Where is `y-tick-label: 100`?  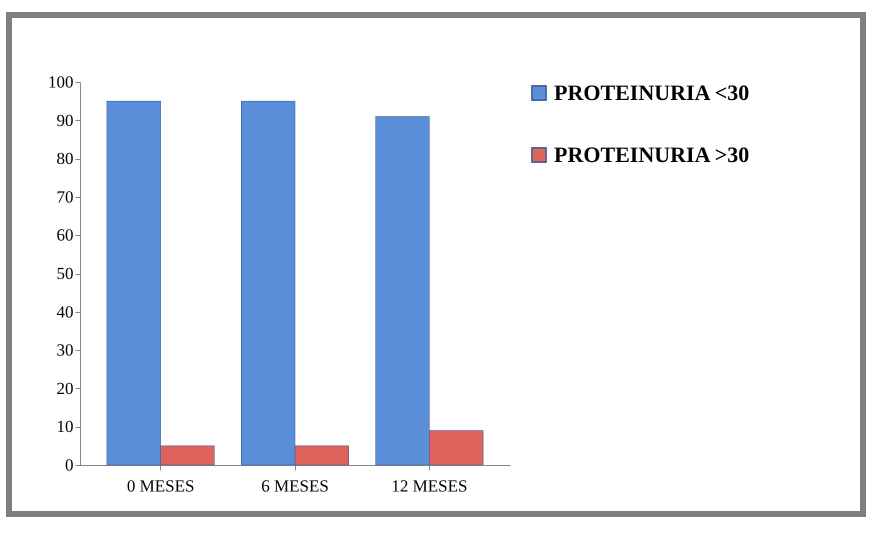
y-tick-label: 100 is located at coordinates (61, 82).